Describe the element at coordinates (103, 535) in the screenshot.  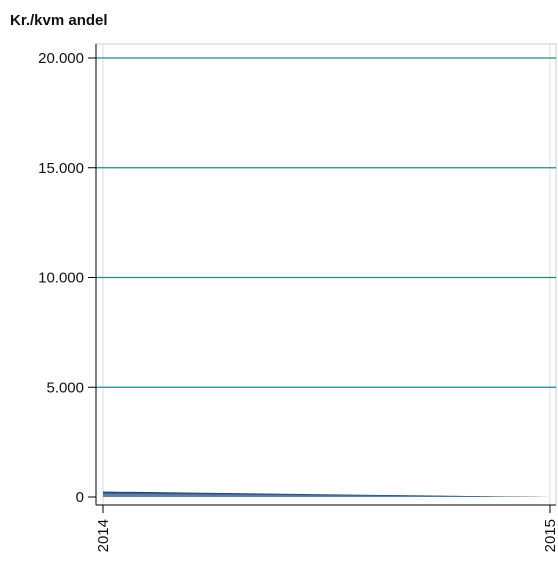
I see `x-tick-label: 2014` at that location.